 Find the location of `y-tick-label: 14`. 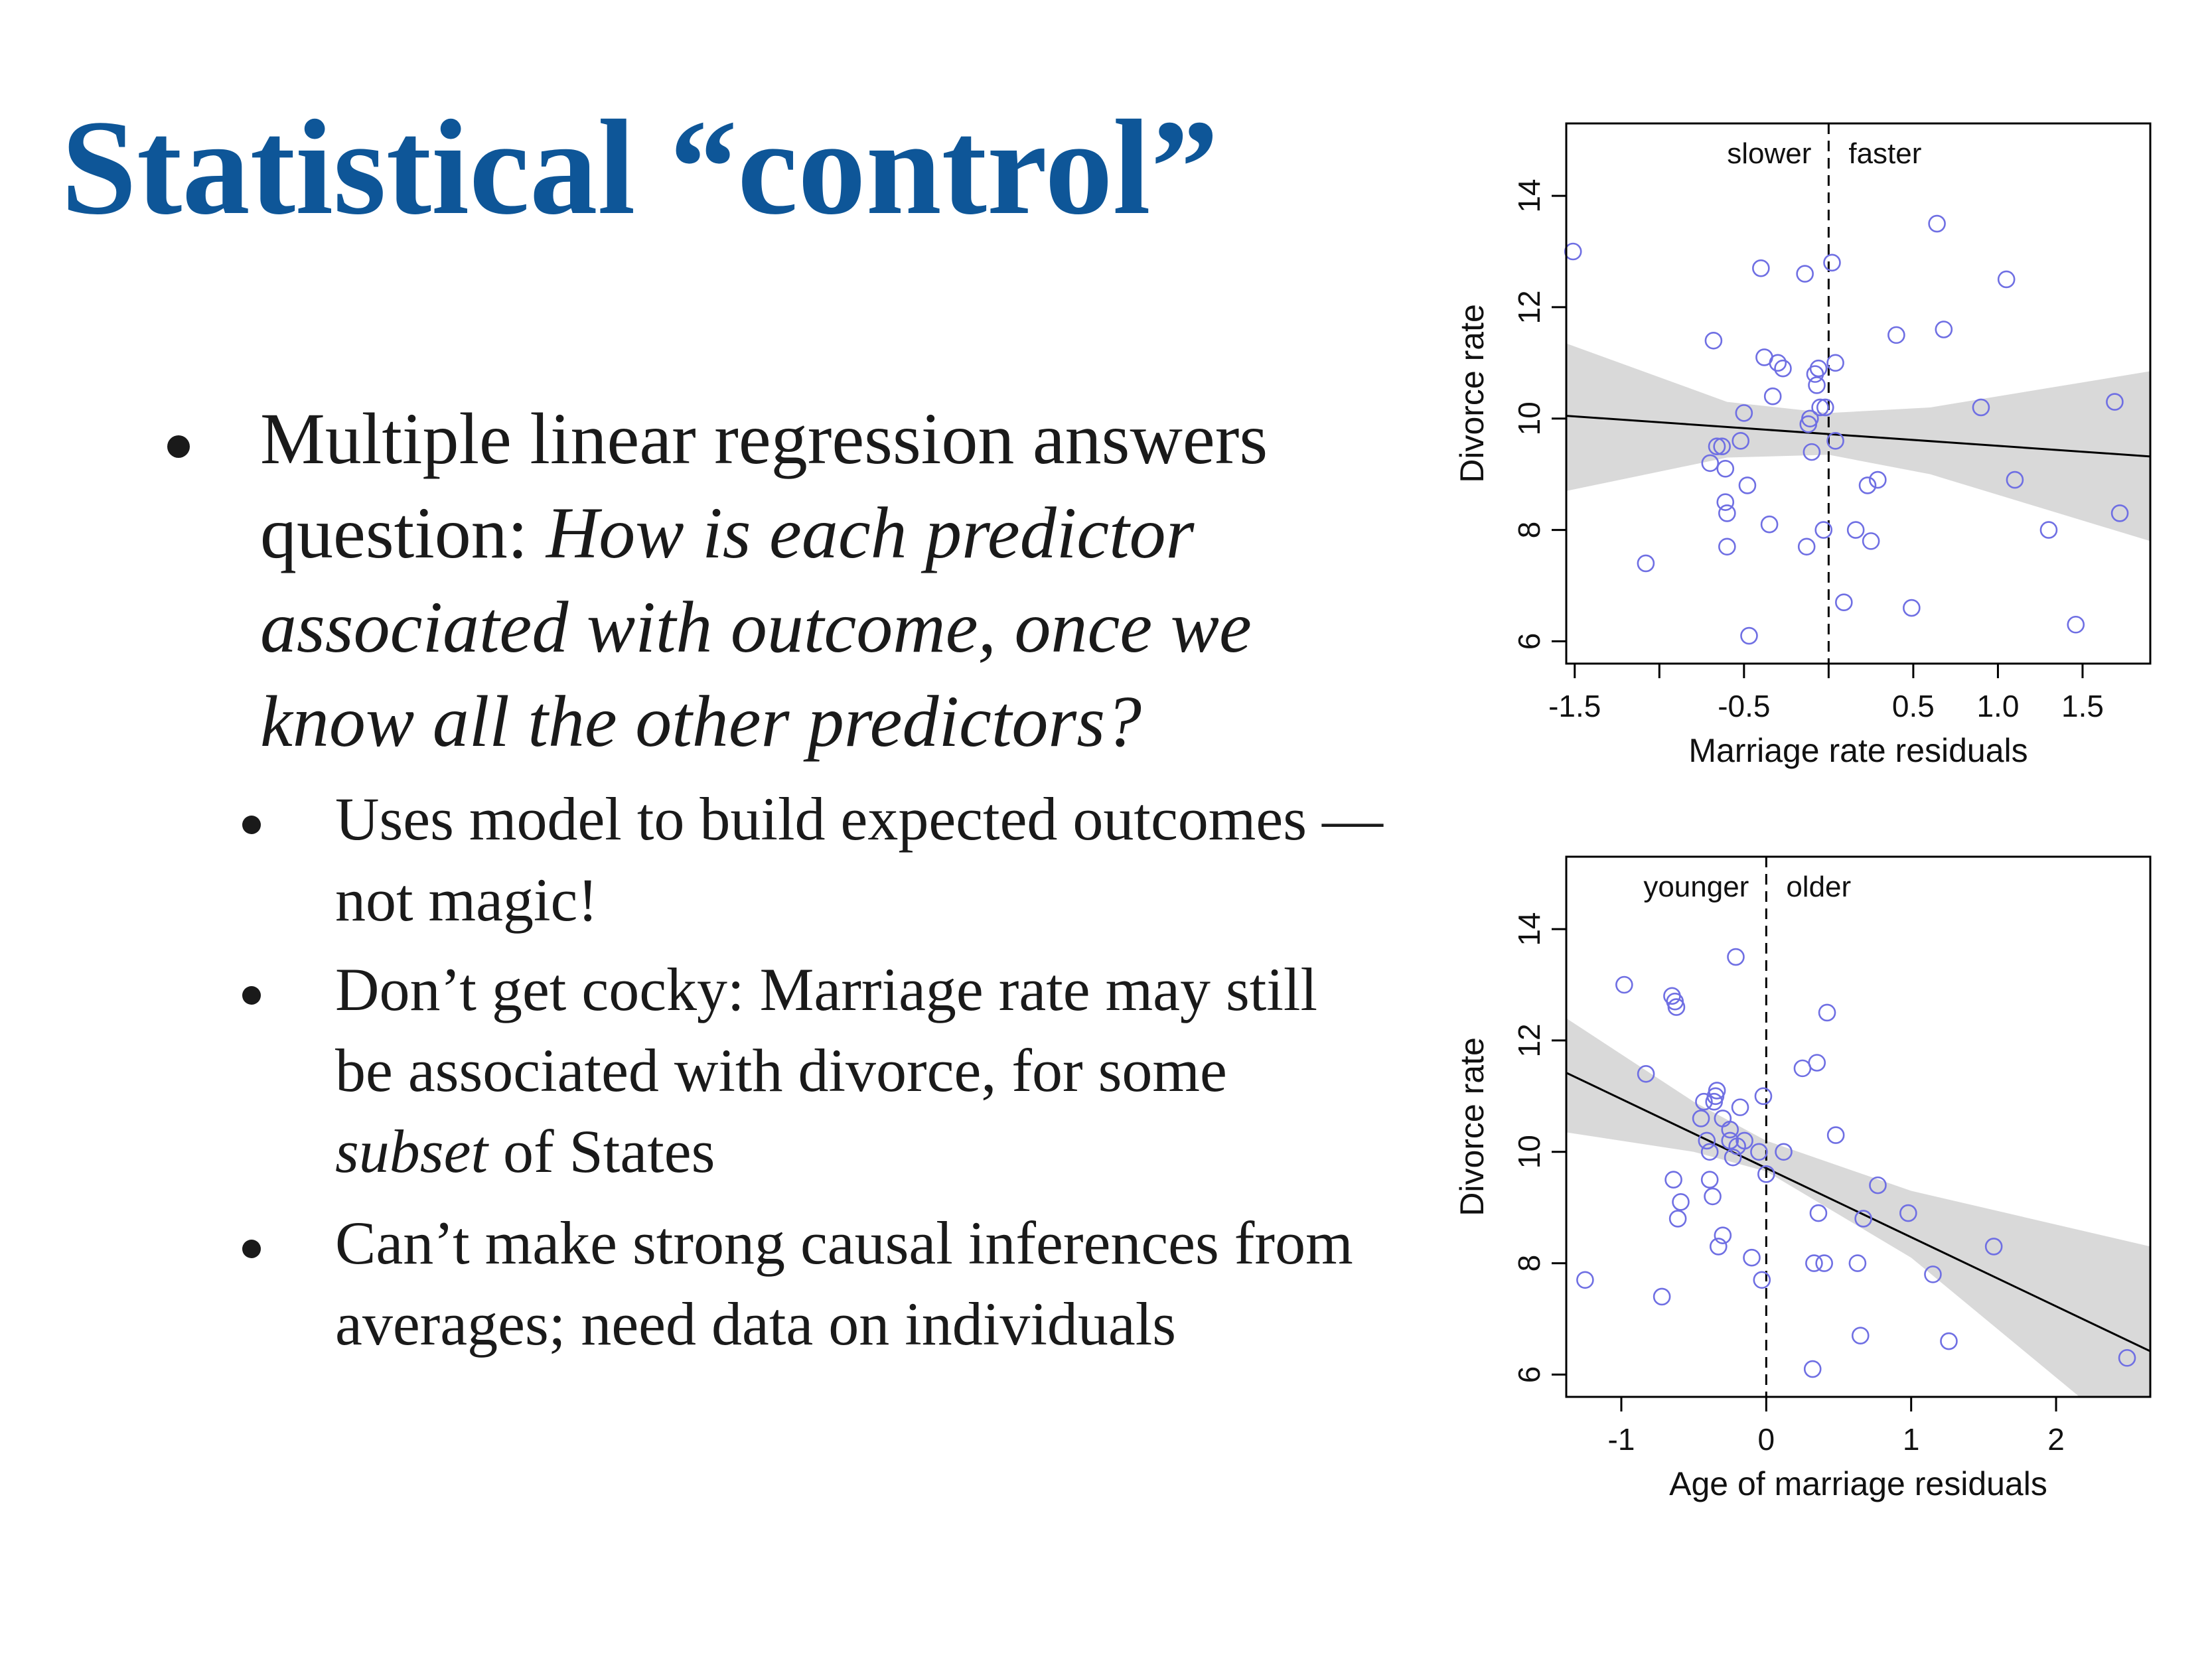

y-tick-label: 14 is located at coordinates (1529, 929).